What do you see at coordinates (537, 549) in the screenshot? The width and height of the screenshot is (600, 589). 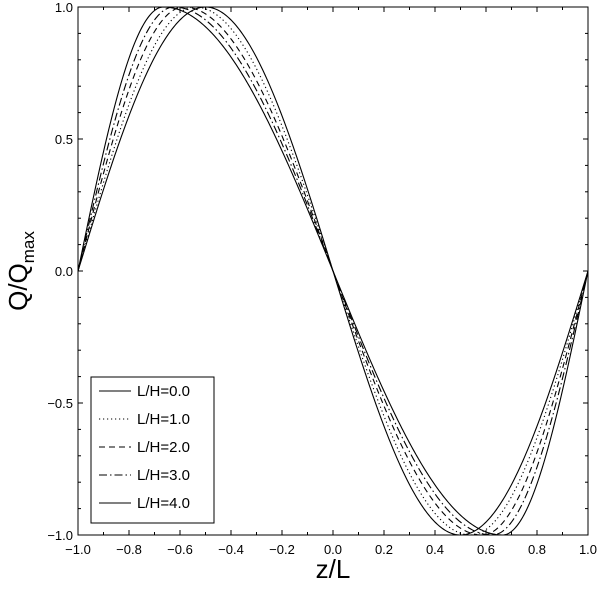 I see `x-tick-label: 0.8` at bounding box center [537, 549].